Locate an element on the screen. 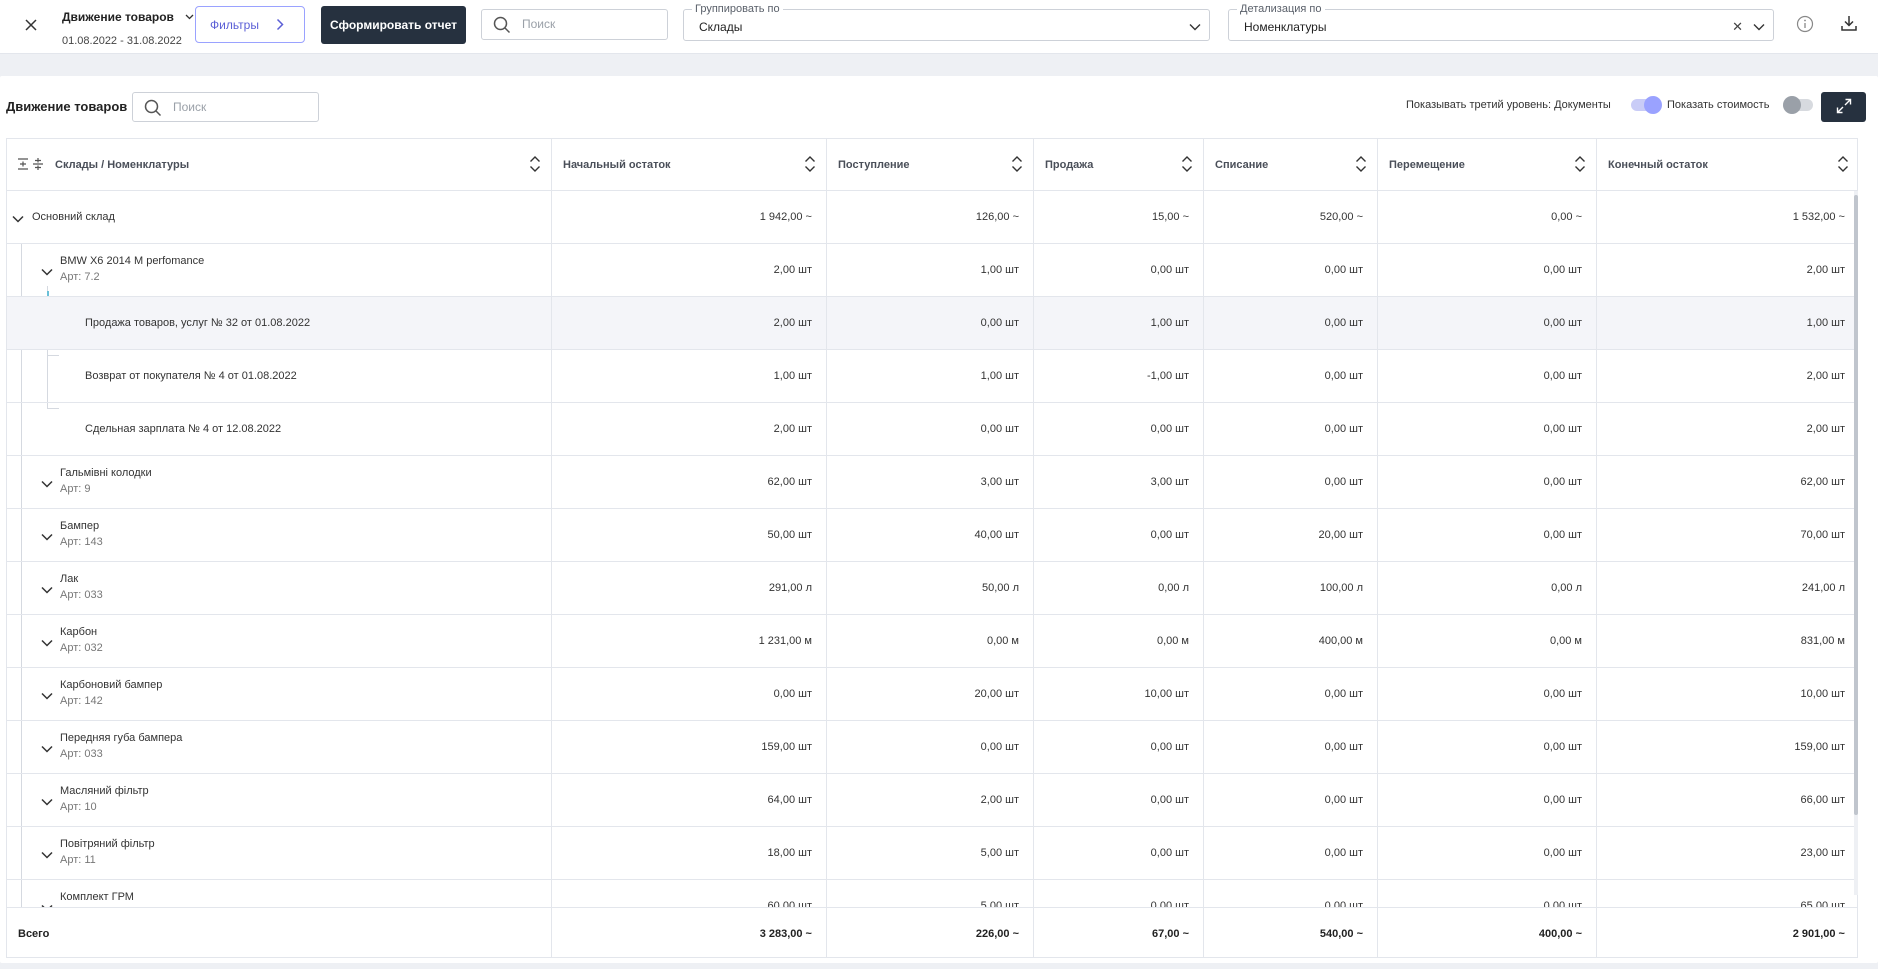 This screenshot has height=969, width=1878. toggle-docs is located at coordinates (1646, 105).